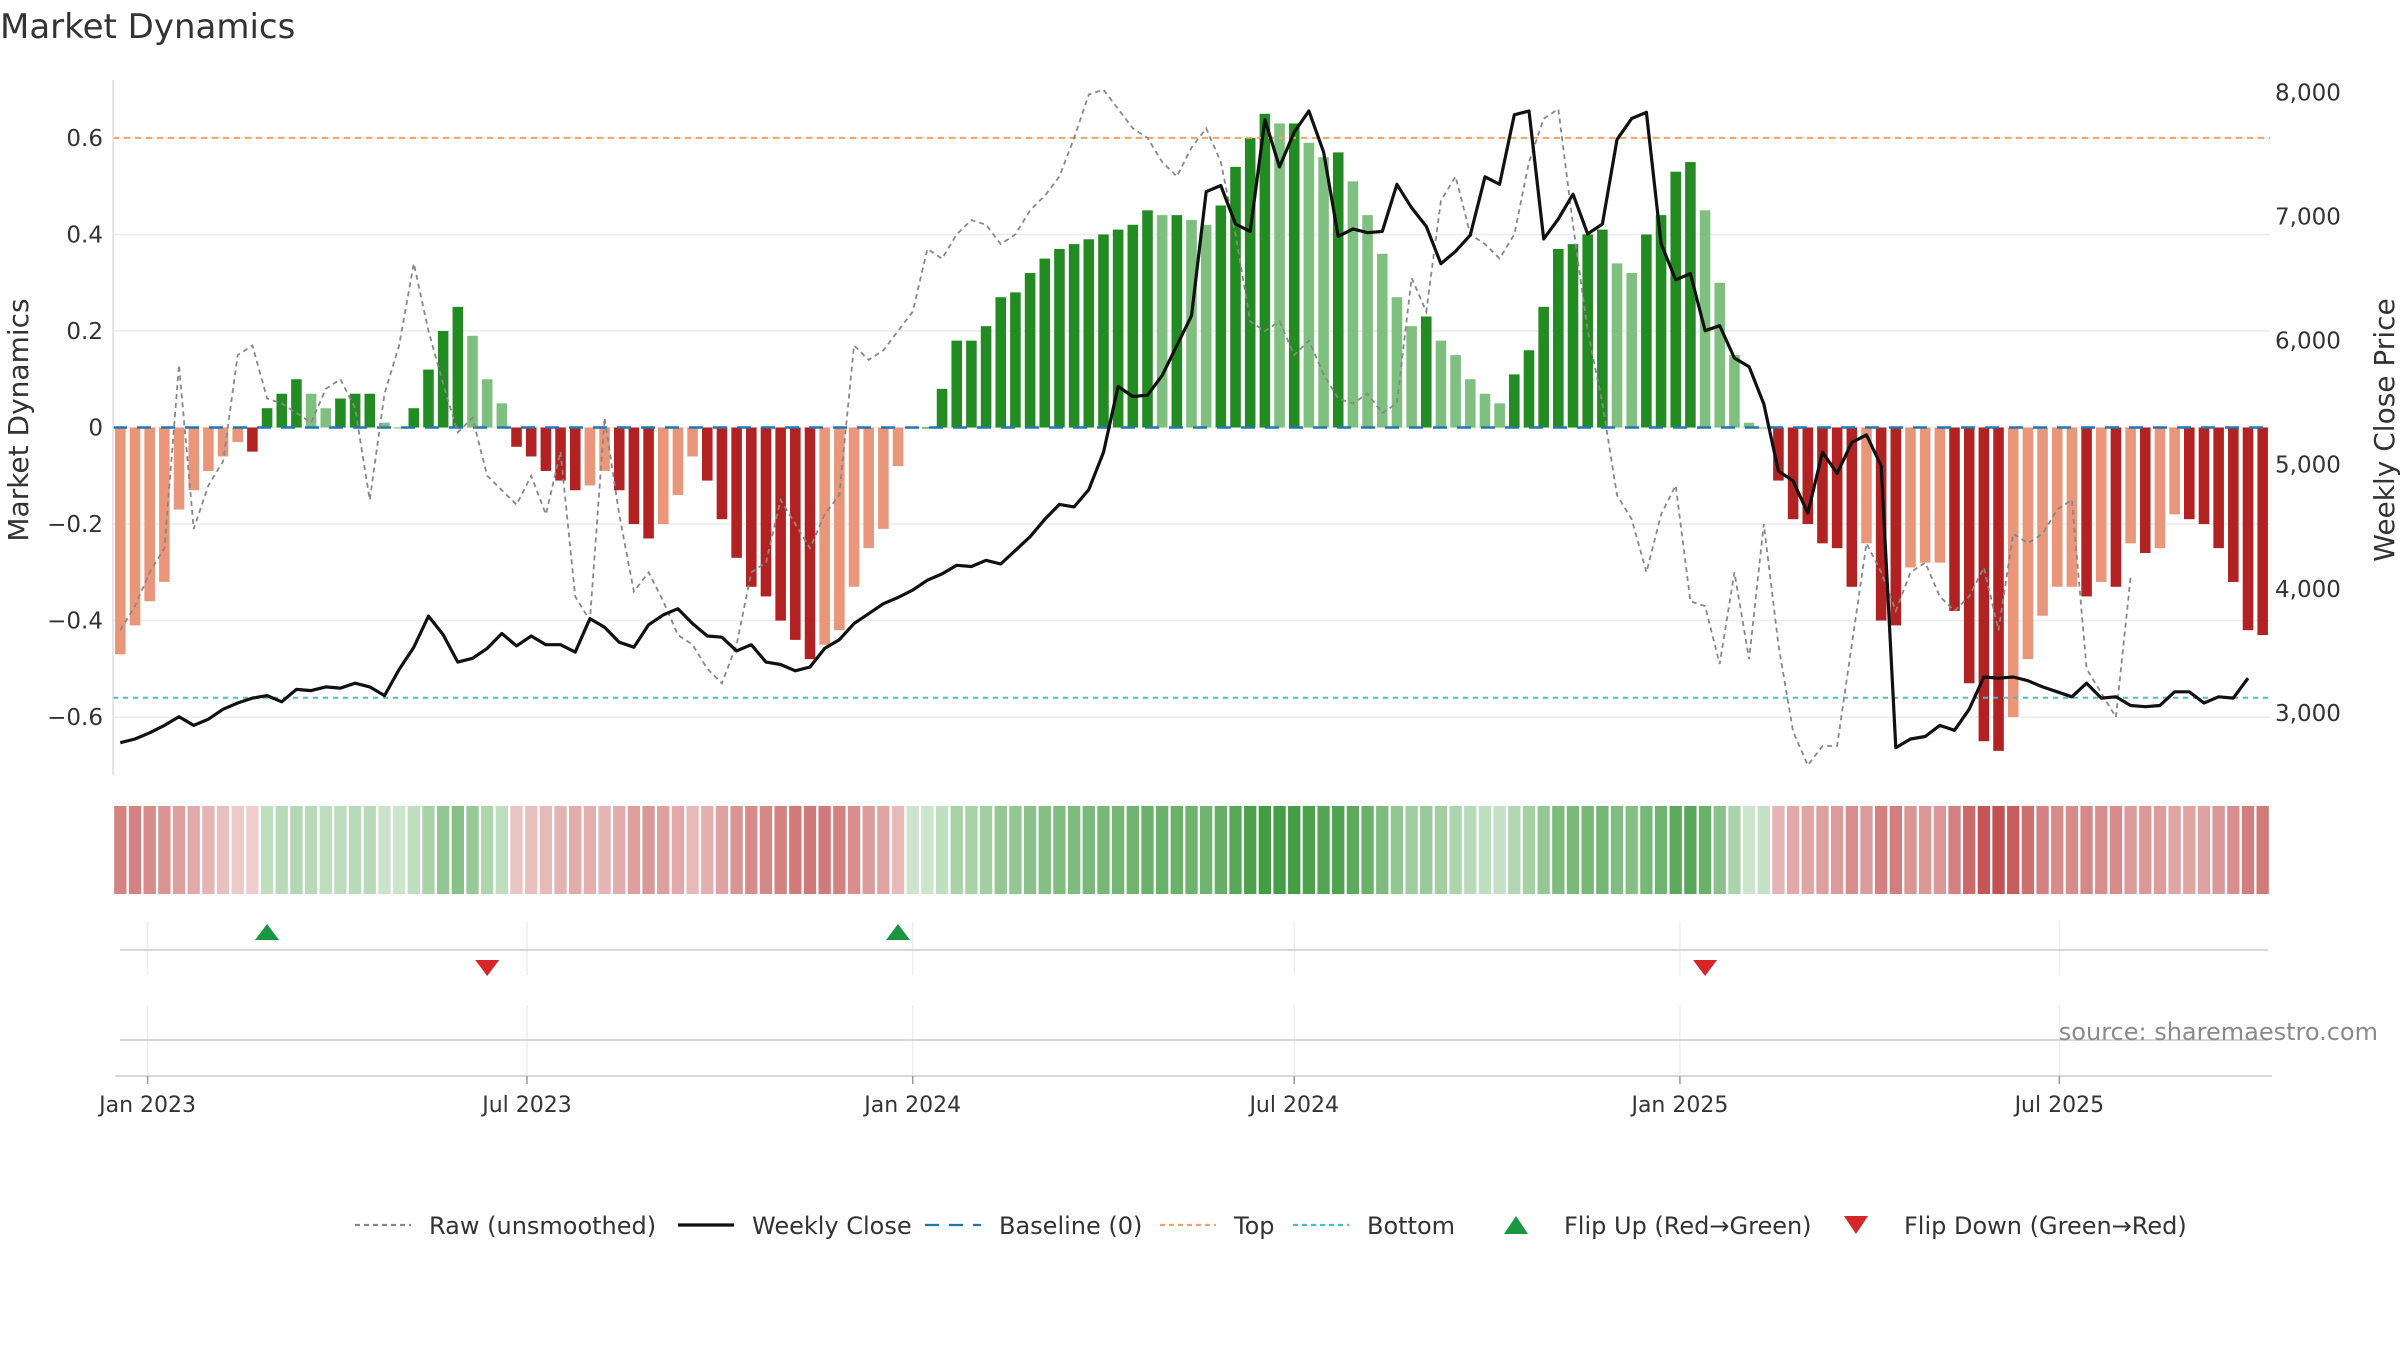  Describe the element at coordinates (1411, 1226) in the screenshot. I see `legend-label: Bottom` at that location.